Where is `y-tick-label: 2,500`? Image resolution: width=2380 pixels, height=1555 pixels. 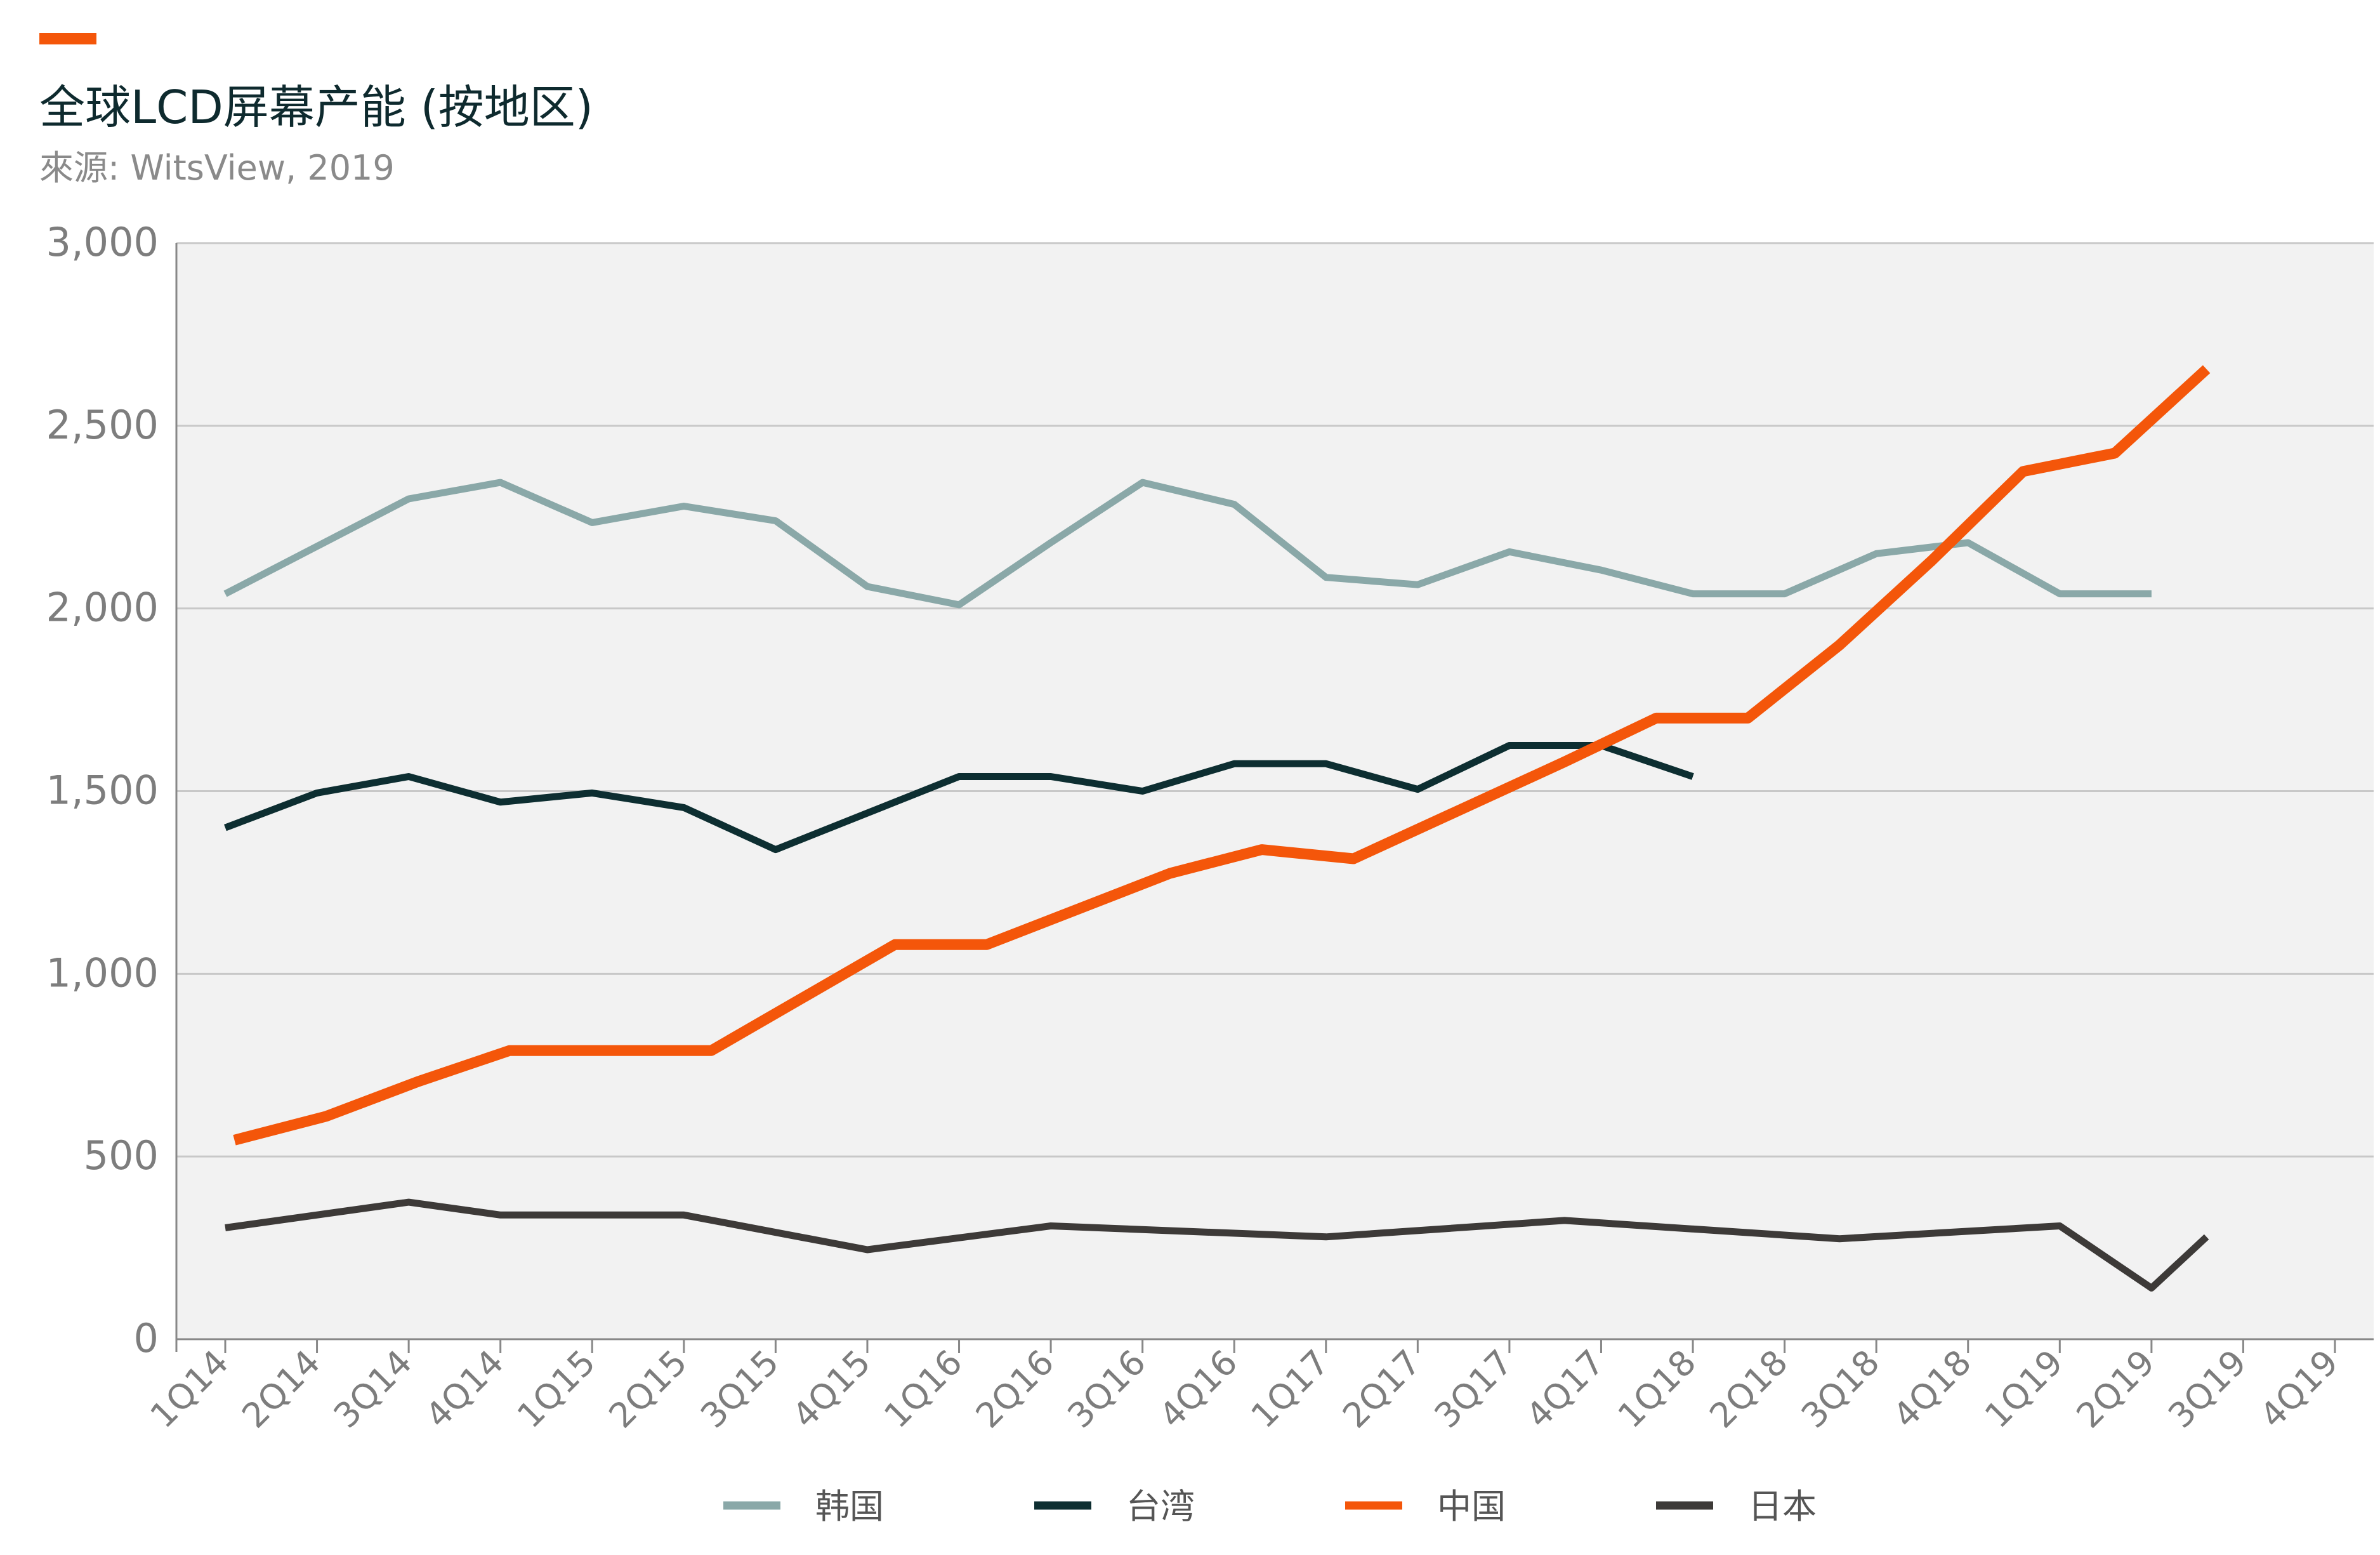 y-tick-label: 2,500 is located at coordinates (102, 425).